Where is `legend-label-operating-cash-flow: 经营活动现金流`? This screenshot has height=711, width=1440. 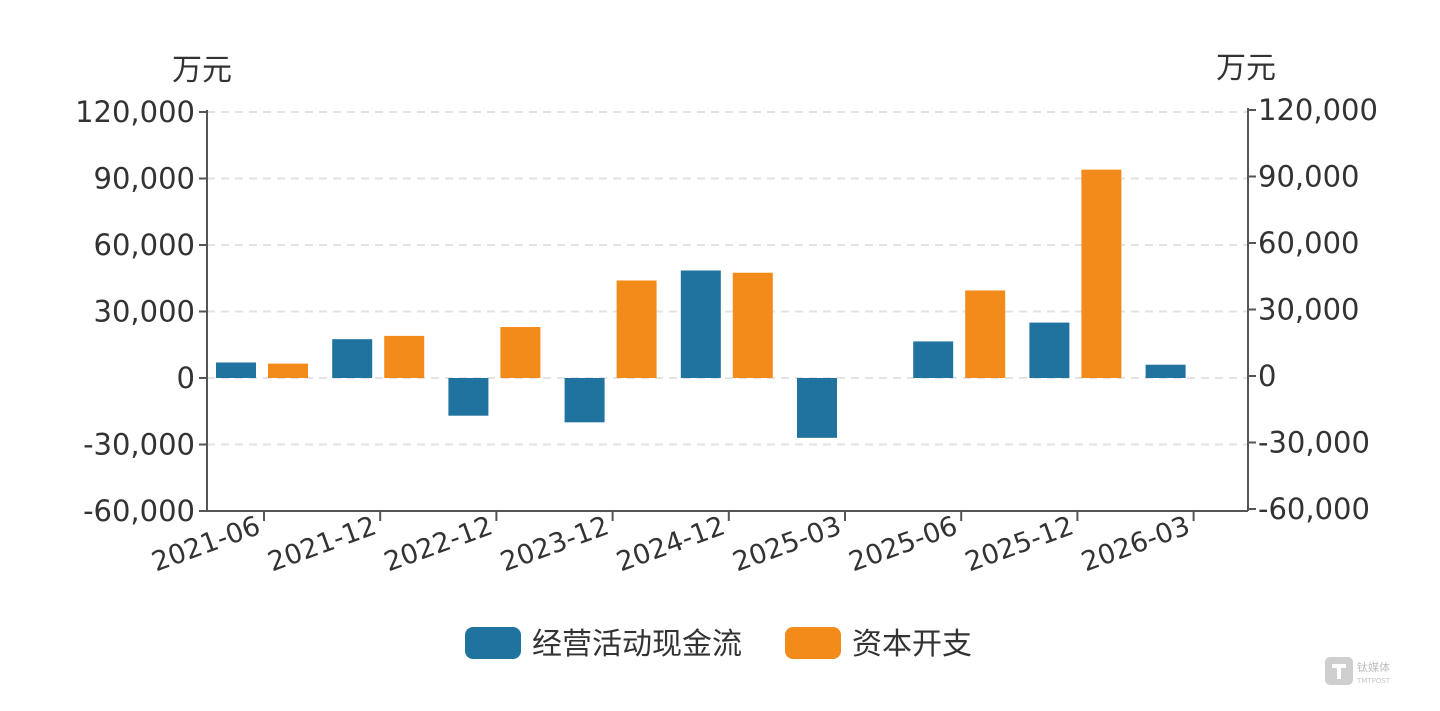 legend-label-operating-cash-flow: 经营活动现金流 is located at coordinates (637, 644).